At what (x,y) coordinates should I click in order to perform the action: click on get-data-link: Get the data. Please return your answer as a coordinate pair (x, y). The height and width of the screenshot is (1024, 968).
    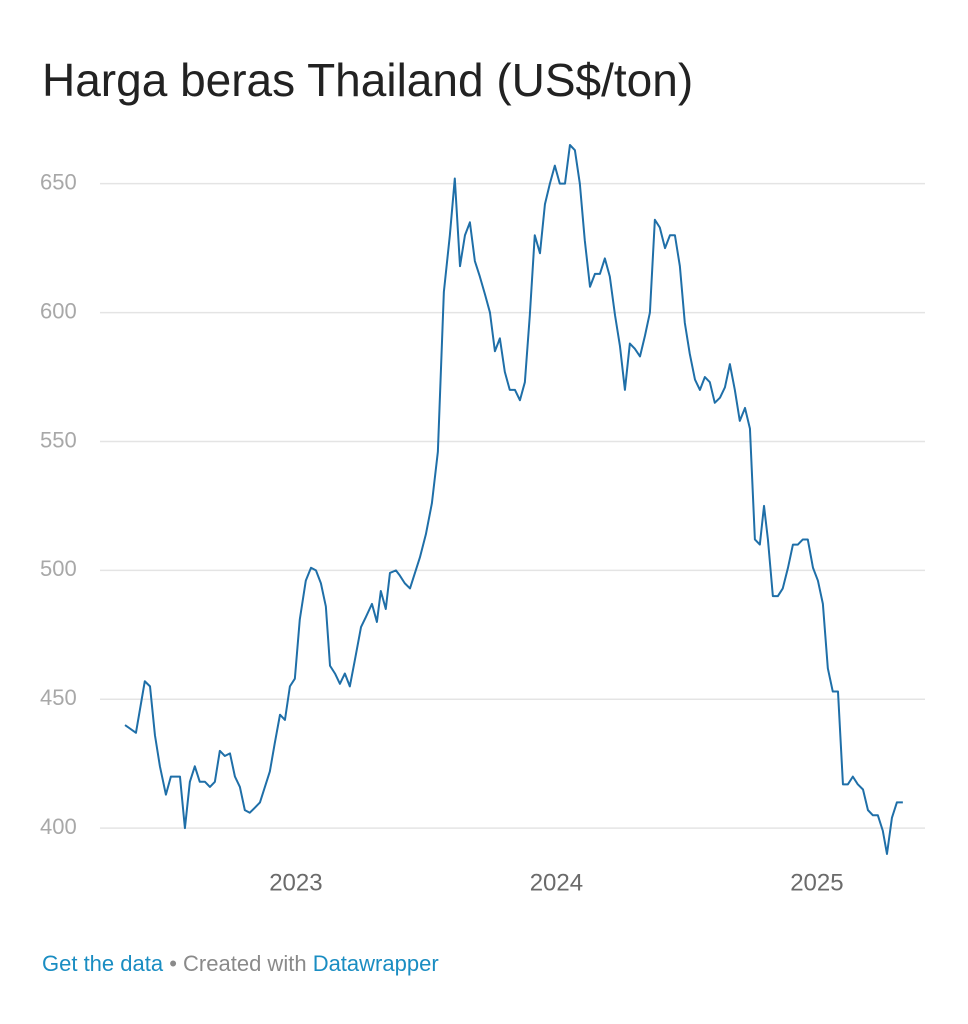
    Looking at the image, I should click on (103, 963).